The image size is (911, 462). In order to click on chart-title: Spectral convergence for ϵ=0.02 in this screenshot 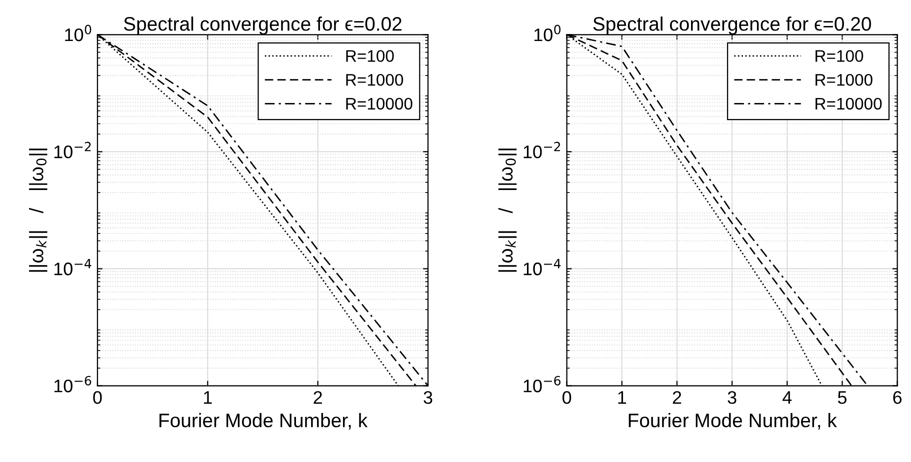, I will do `click(263, 25)`.